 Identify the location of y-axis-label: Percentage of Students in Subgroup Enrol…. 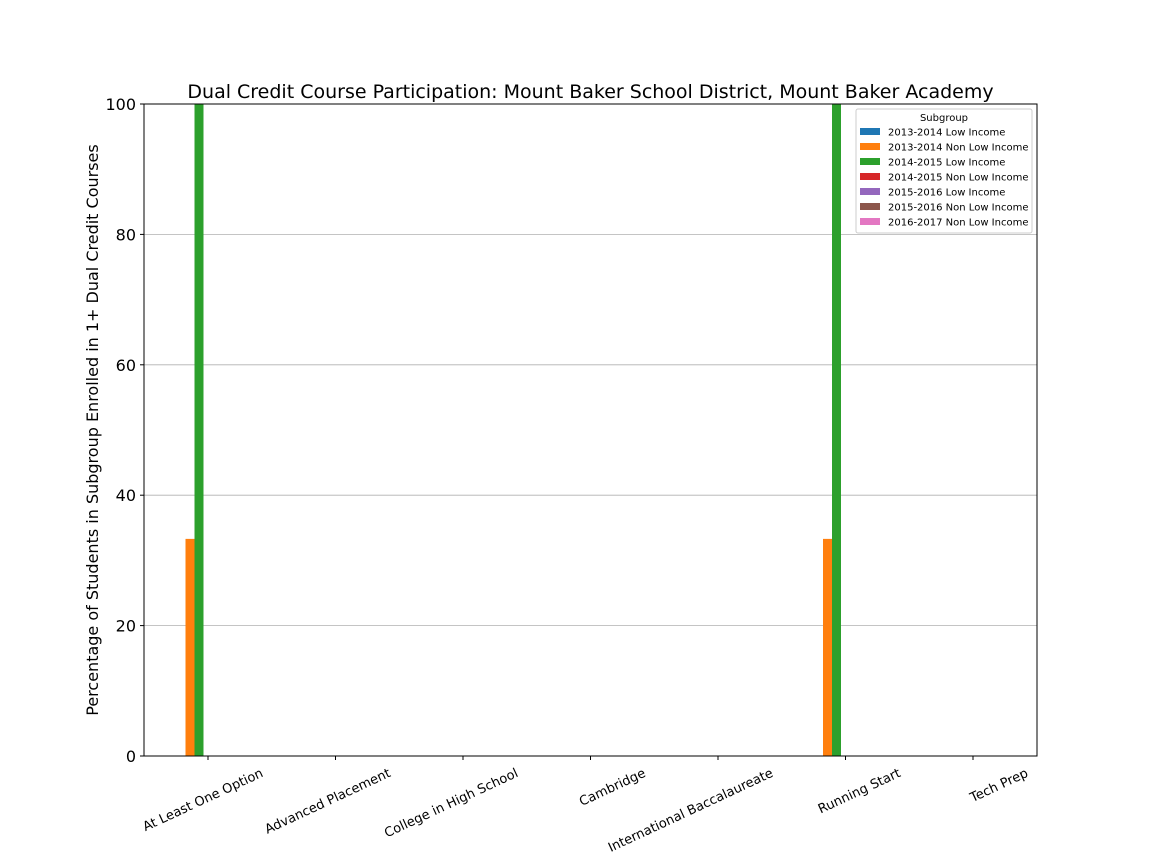
(92, 429).